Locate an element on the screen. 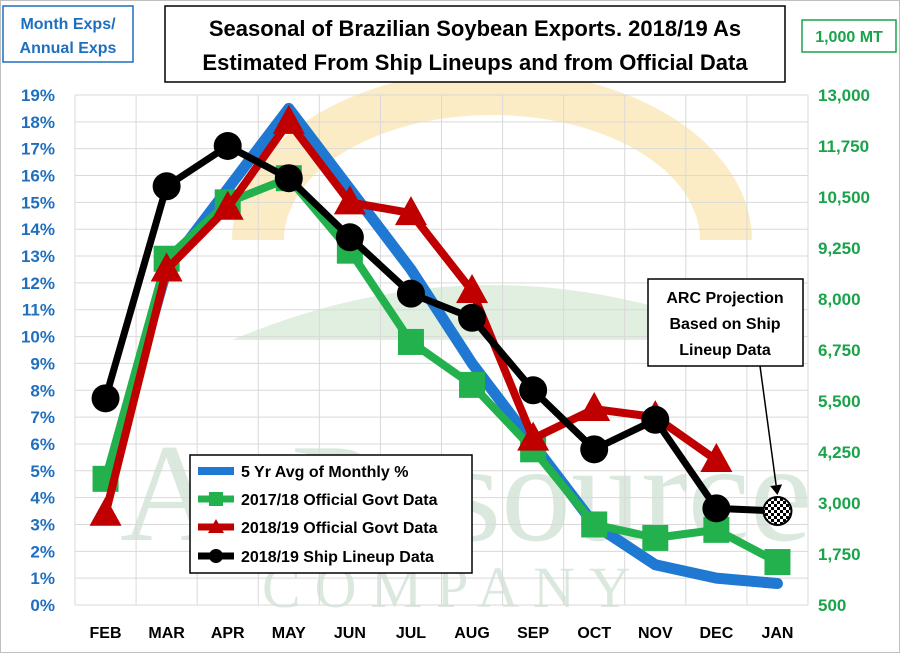 The image size is (900, 653). left-tick-label: 11% is located at coordinates (38, 310).